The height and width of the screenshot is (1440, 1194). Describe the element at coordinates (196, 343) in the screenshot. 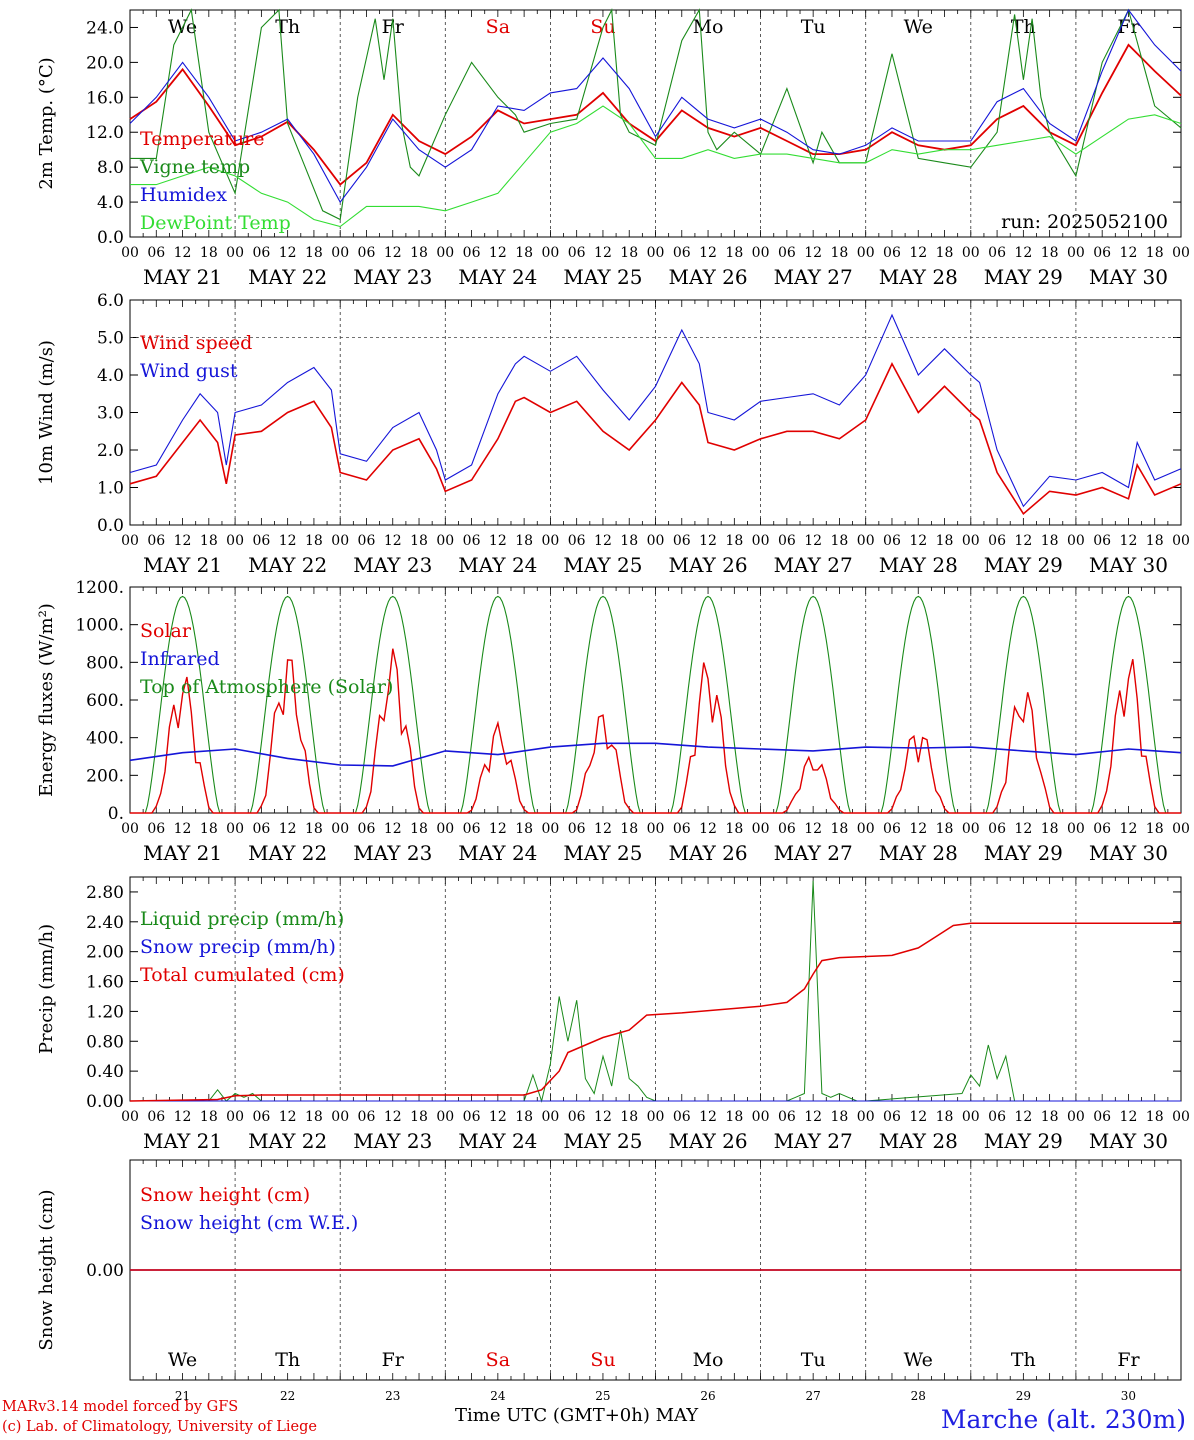

I see `legend-entry: Wind speed` at that location.